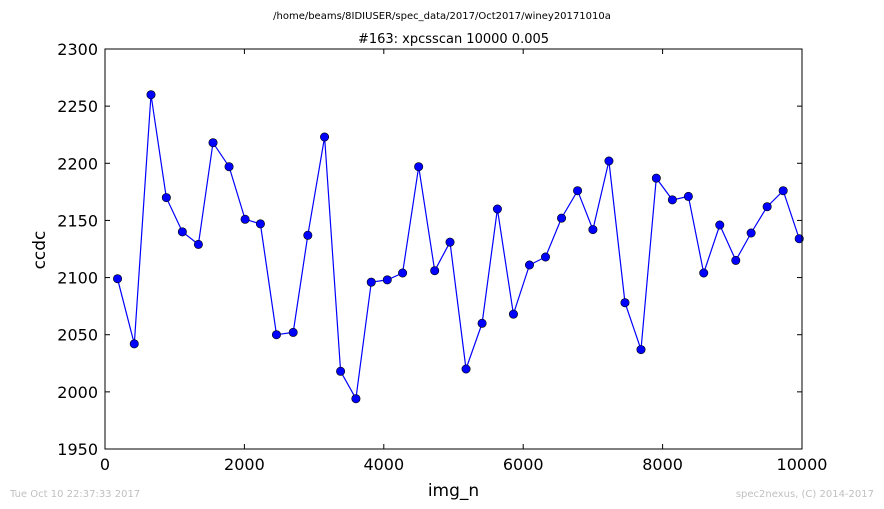  What do you see at coordinates (453, 491) in the screenshot?
I see `x-axis-label: img_n` at bounding box center [453, 491].